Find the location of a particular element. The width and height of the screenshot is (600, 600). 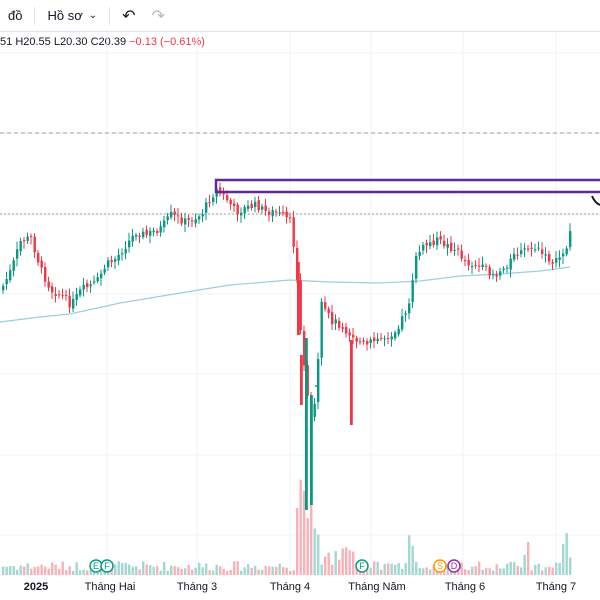

x-axis-label: Tháng Năm is located at coordinates (376, 587).